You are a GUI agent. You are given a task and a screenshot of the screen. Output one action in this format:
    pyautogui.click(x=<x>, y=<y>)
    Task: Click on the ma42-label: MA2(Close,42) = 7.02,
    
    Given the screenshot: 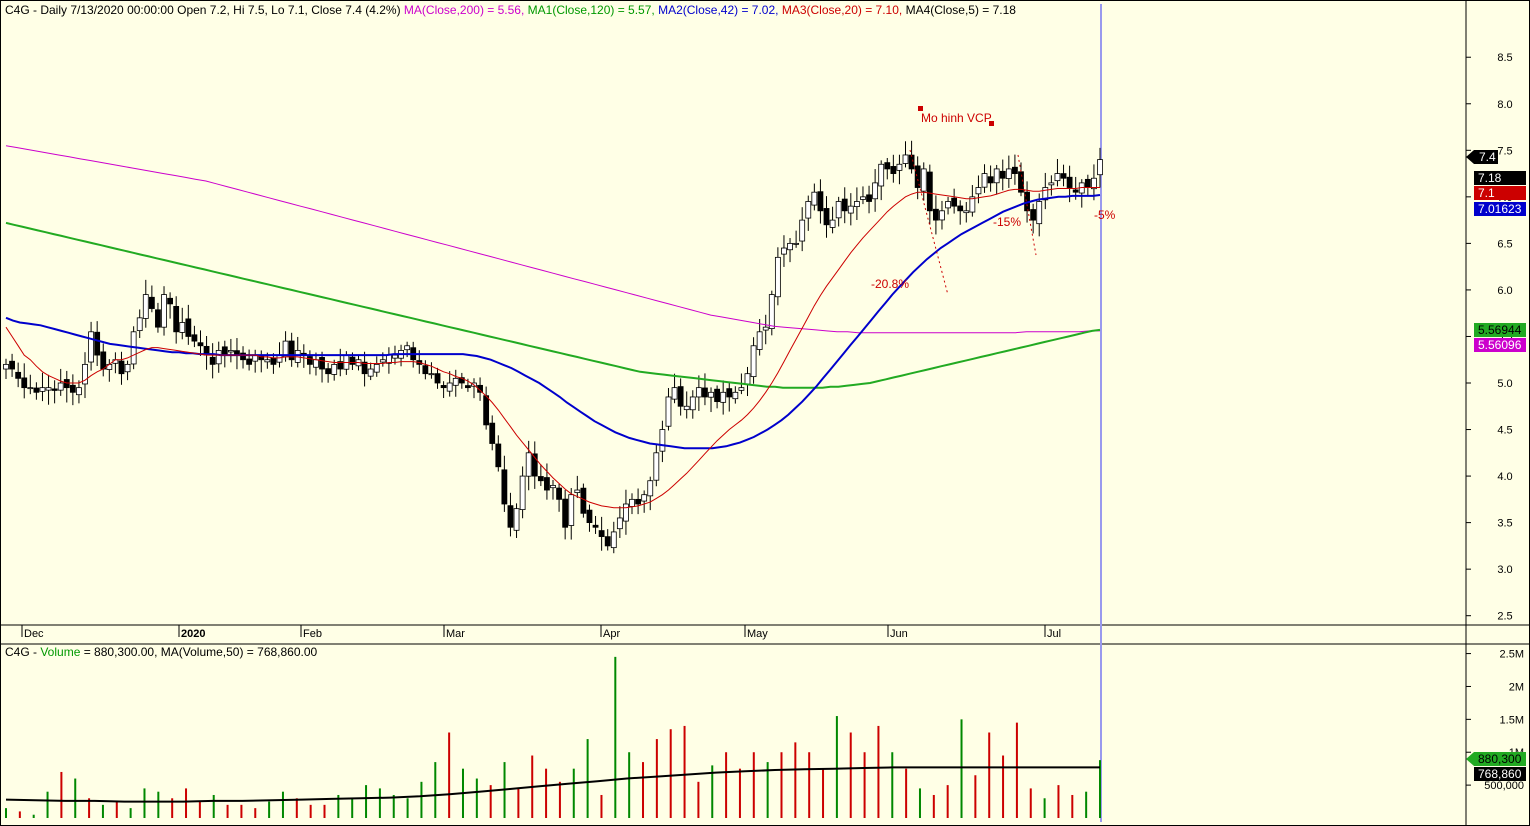 What is the action you would take?
    pyautogui.click(x=718, y=10)
    